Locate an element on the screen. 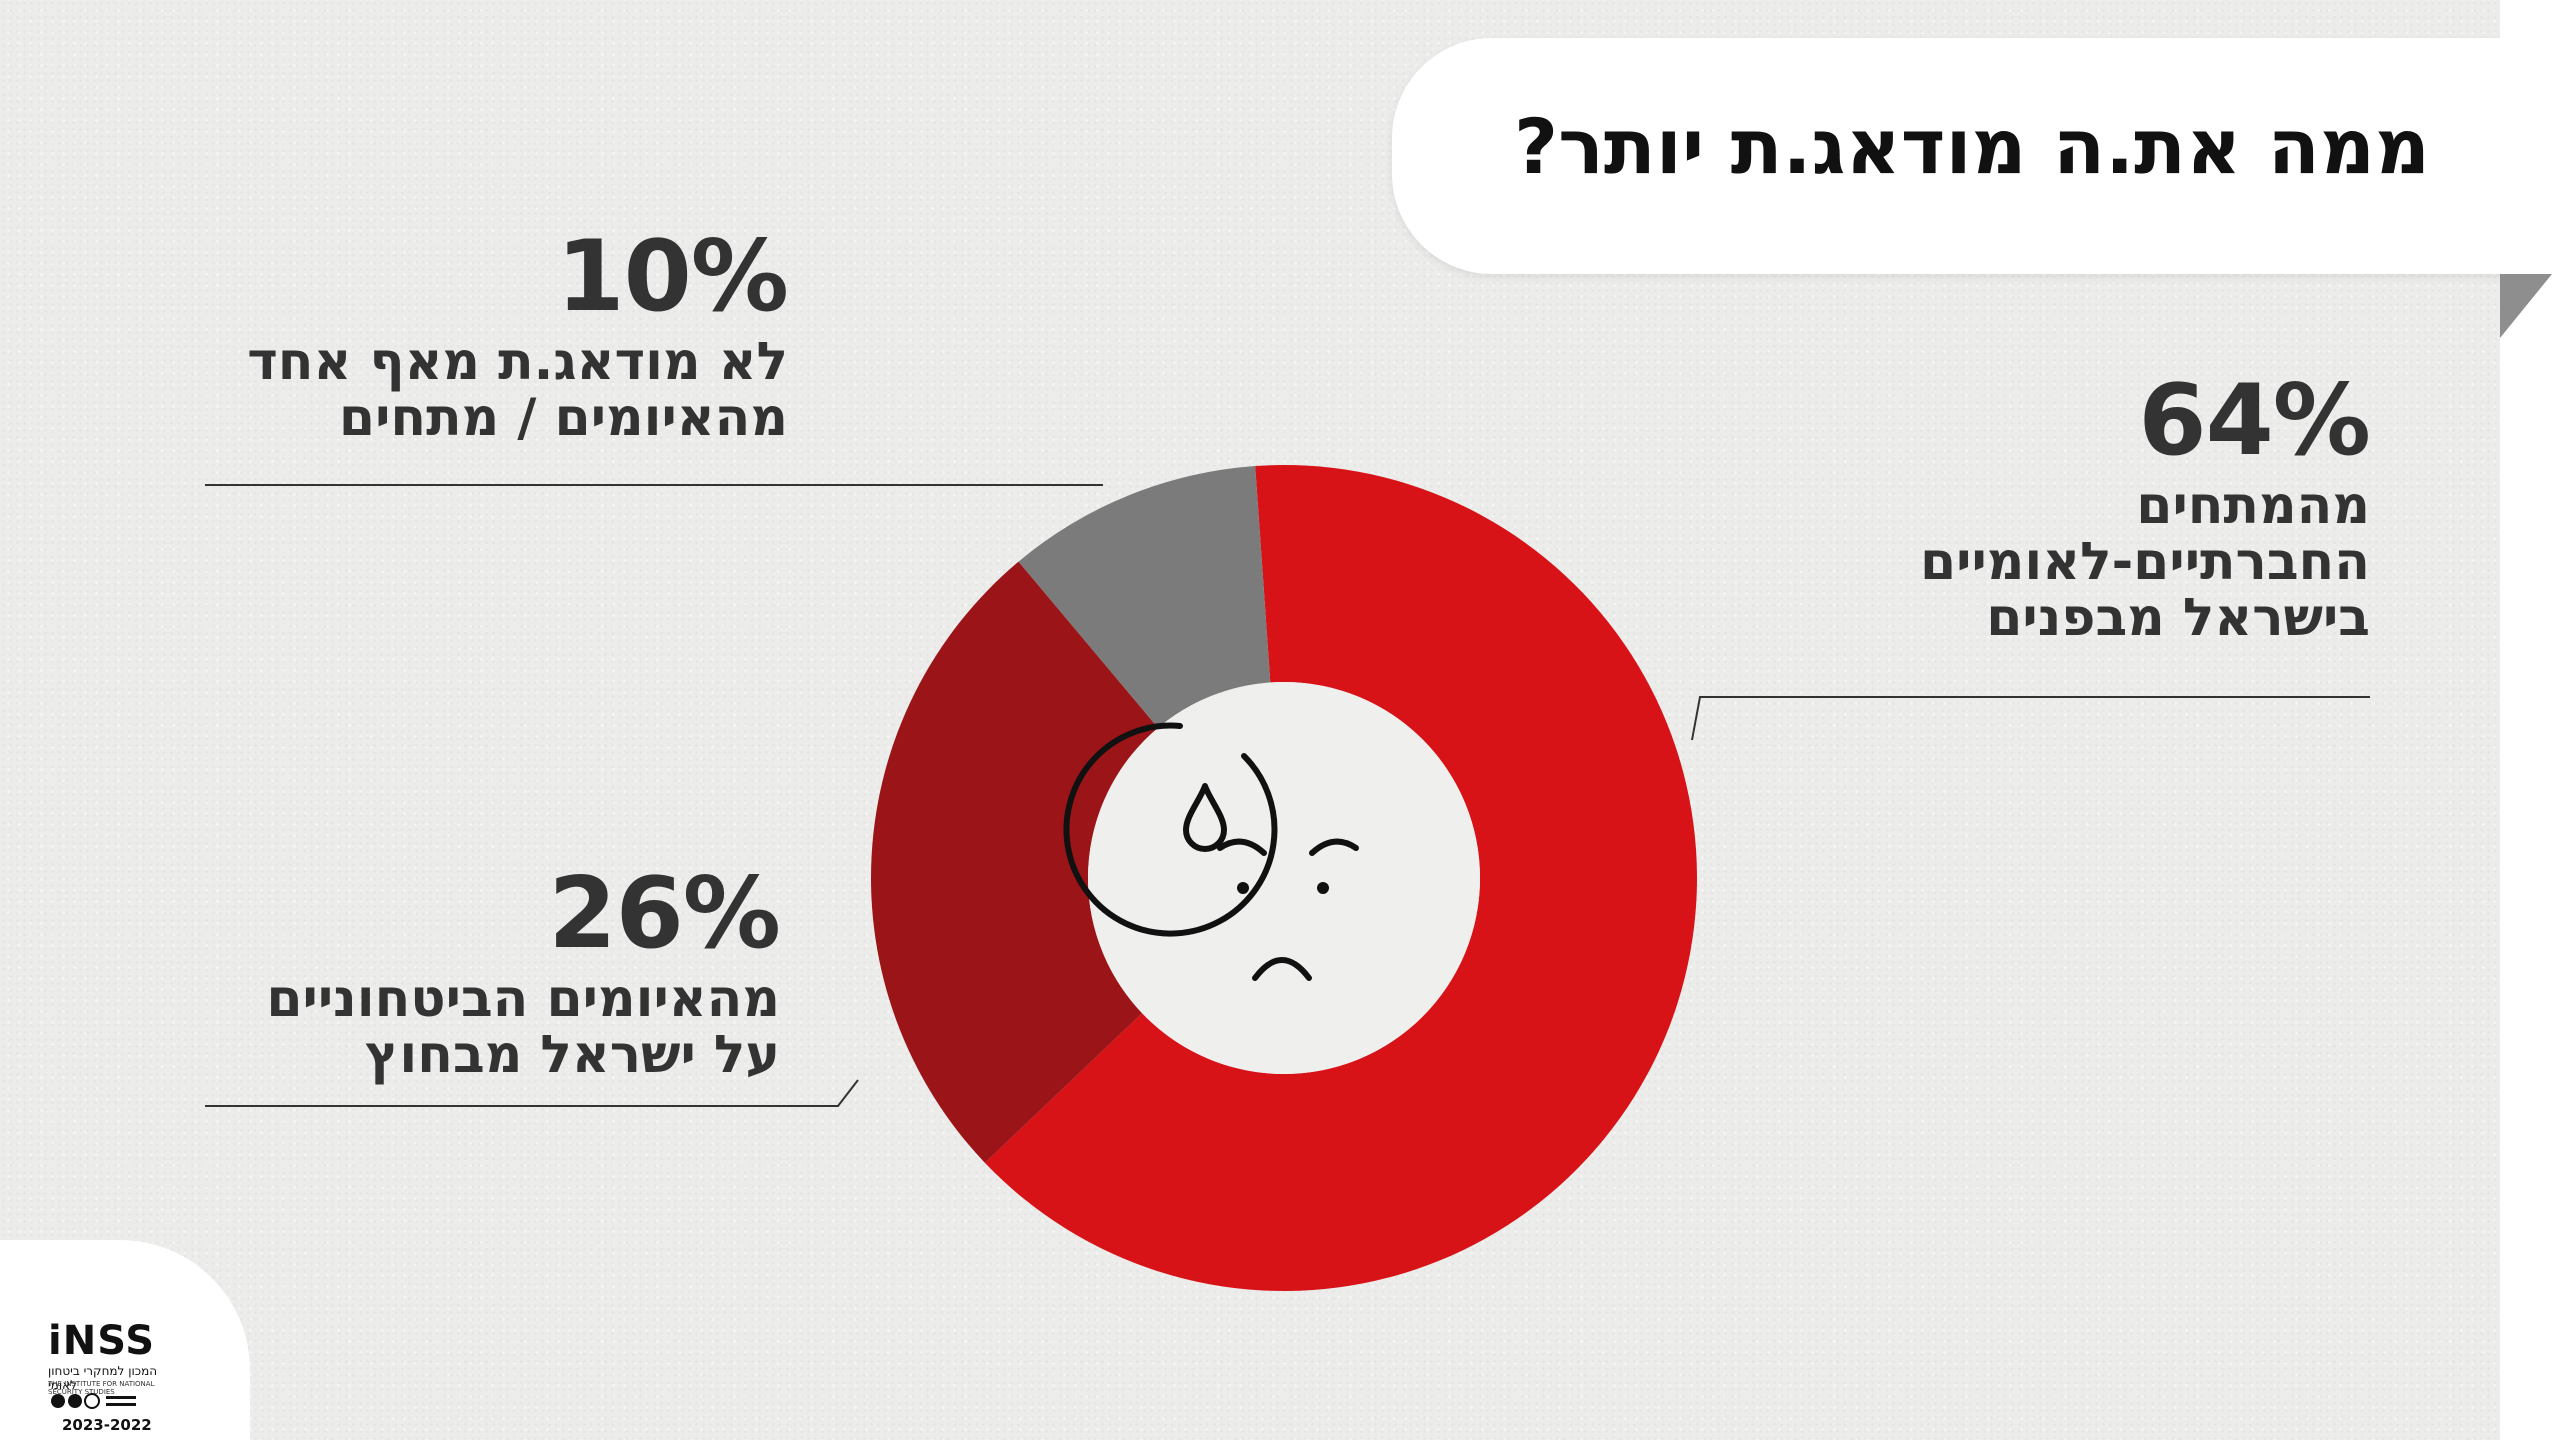  label-none-percent: 10% is located at coordinates (672, 277).